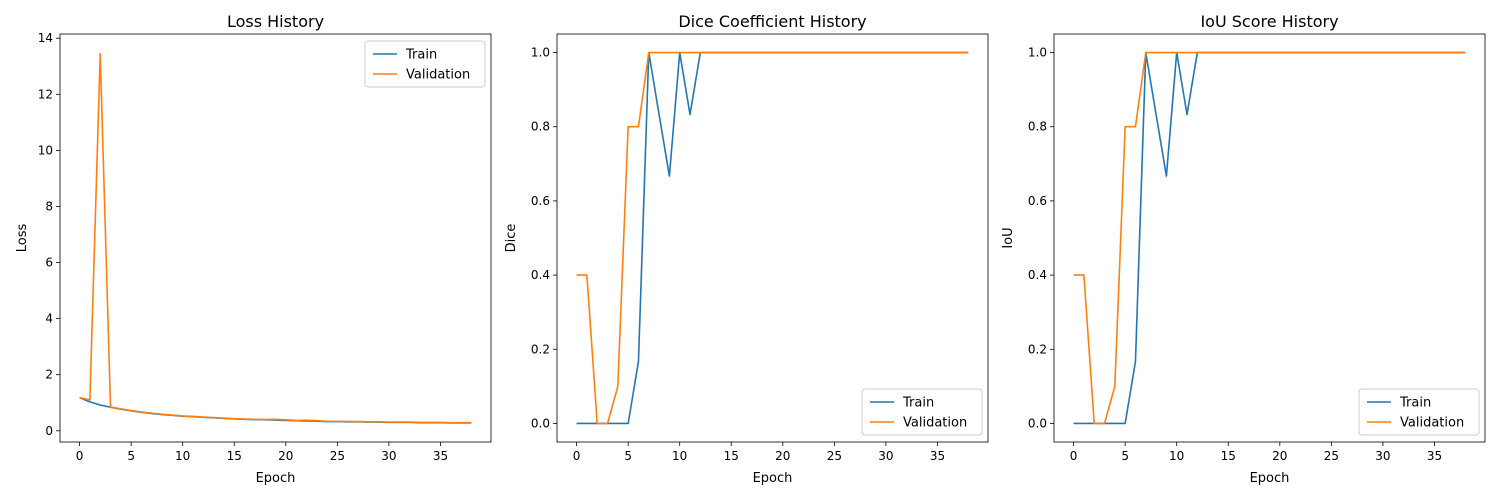 The image size is (1500, 500). What do you see at coordinates (511, 238) in the screenshot?
I see `y-axis-label: Dice` at bounding box center [511, 238].